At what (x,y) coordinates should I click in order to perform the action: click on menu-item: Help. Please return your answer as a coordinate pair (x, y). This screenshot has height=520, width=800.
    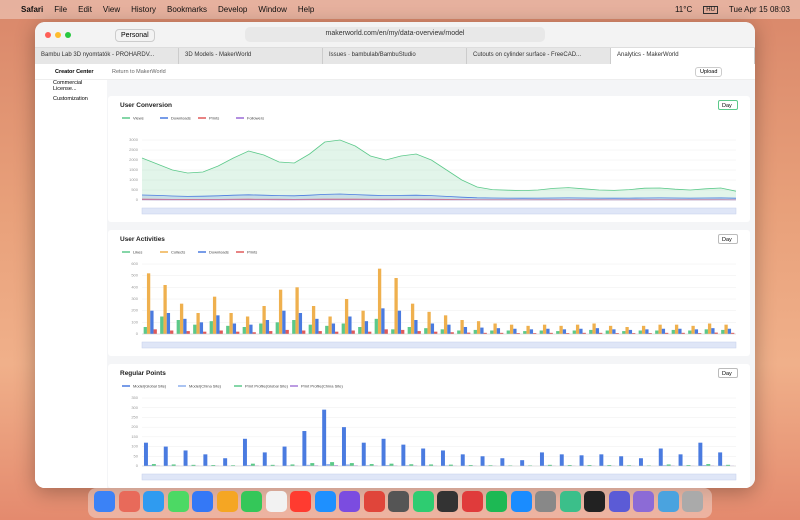
    Looking at the image, I should click on (306, 9).